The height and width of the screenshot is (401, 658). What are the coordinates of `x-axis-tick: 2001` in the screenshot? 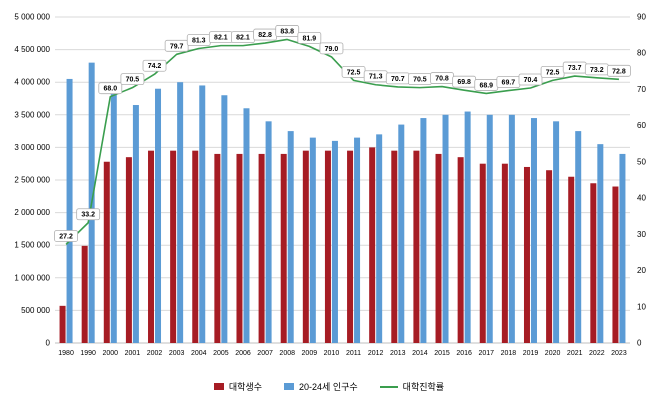 It's located at (133, 353).